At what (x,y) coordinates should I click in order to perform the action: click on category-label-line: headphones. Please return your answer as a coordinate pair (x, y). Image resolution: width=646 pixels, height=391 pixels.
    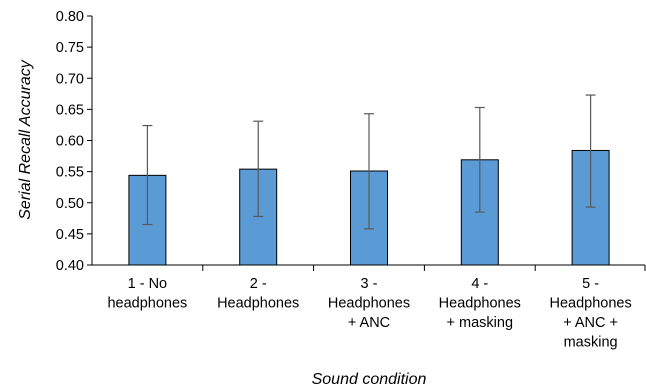
    Looking at the image, I should click on (147, 304).